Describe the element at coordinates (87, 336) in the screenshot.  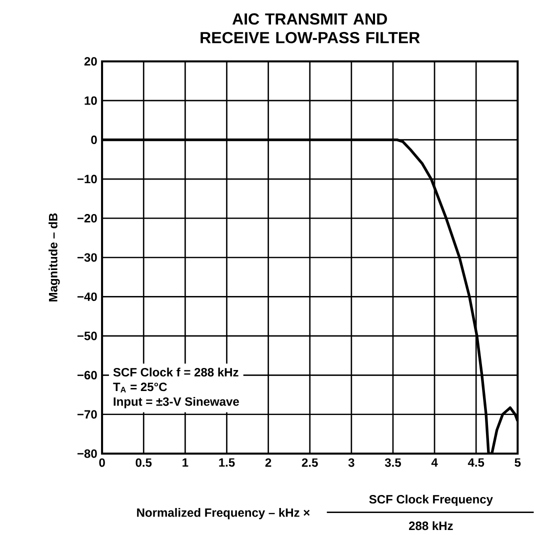
I see `y-tick-label: −50` at that location.